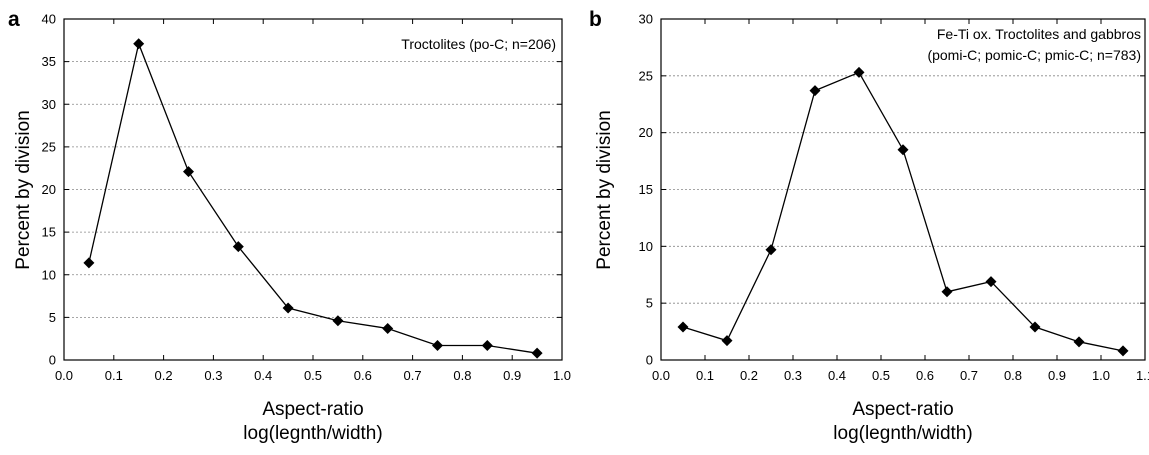  What do you see at coordinates (903, 433) in the screenshot?
I see `x-axis-label-b-line2: log(legnth/width)` at bounding box center [903, 433].